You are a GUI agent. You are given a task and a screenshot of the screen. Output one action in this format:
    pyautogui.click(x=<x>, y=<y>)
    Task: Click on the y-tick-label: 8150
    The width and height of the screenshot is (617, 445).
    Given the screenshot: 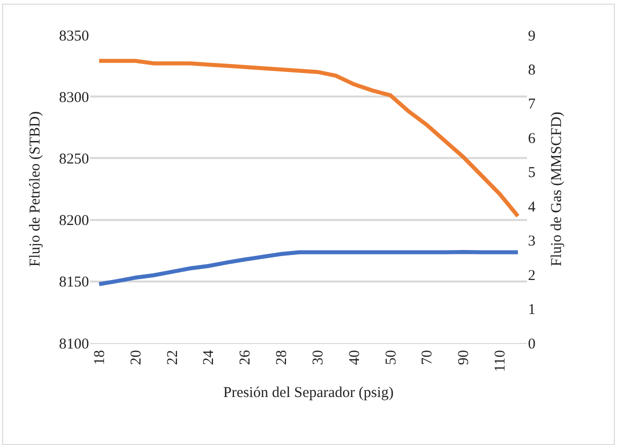 What is the action you would take?
    pyautogui.click(x=74, y=282)
    